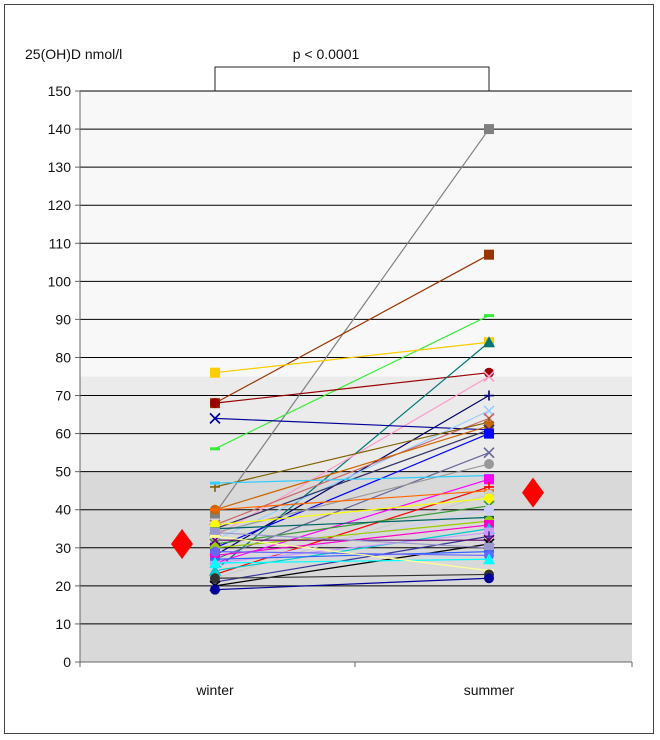 This screenshot has width=660, height=740. Describe the element at coordinates (215, 372) in the screenshot. I see `series-point-3-winter` at that location.